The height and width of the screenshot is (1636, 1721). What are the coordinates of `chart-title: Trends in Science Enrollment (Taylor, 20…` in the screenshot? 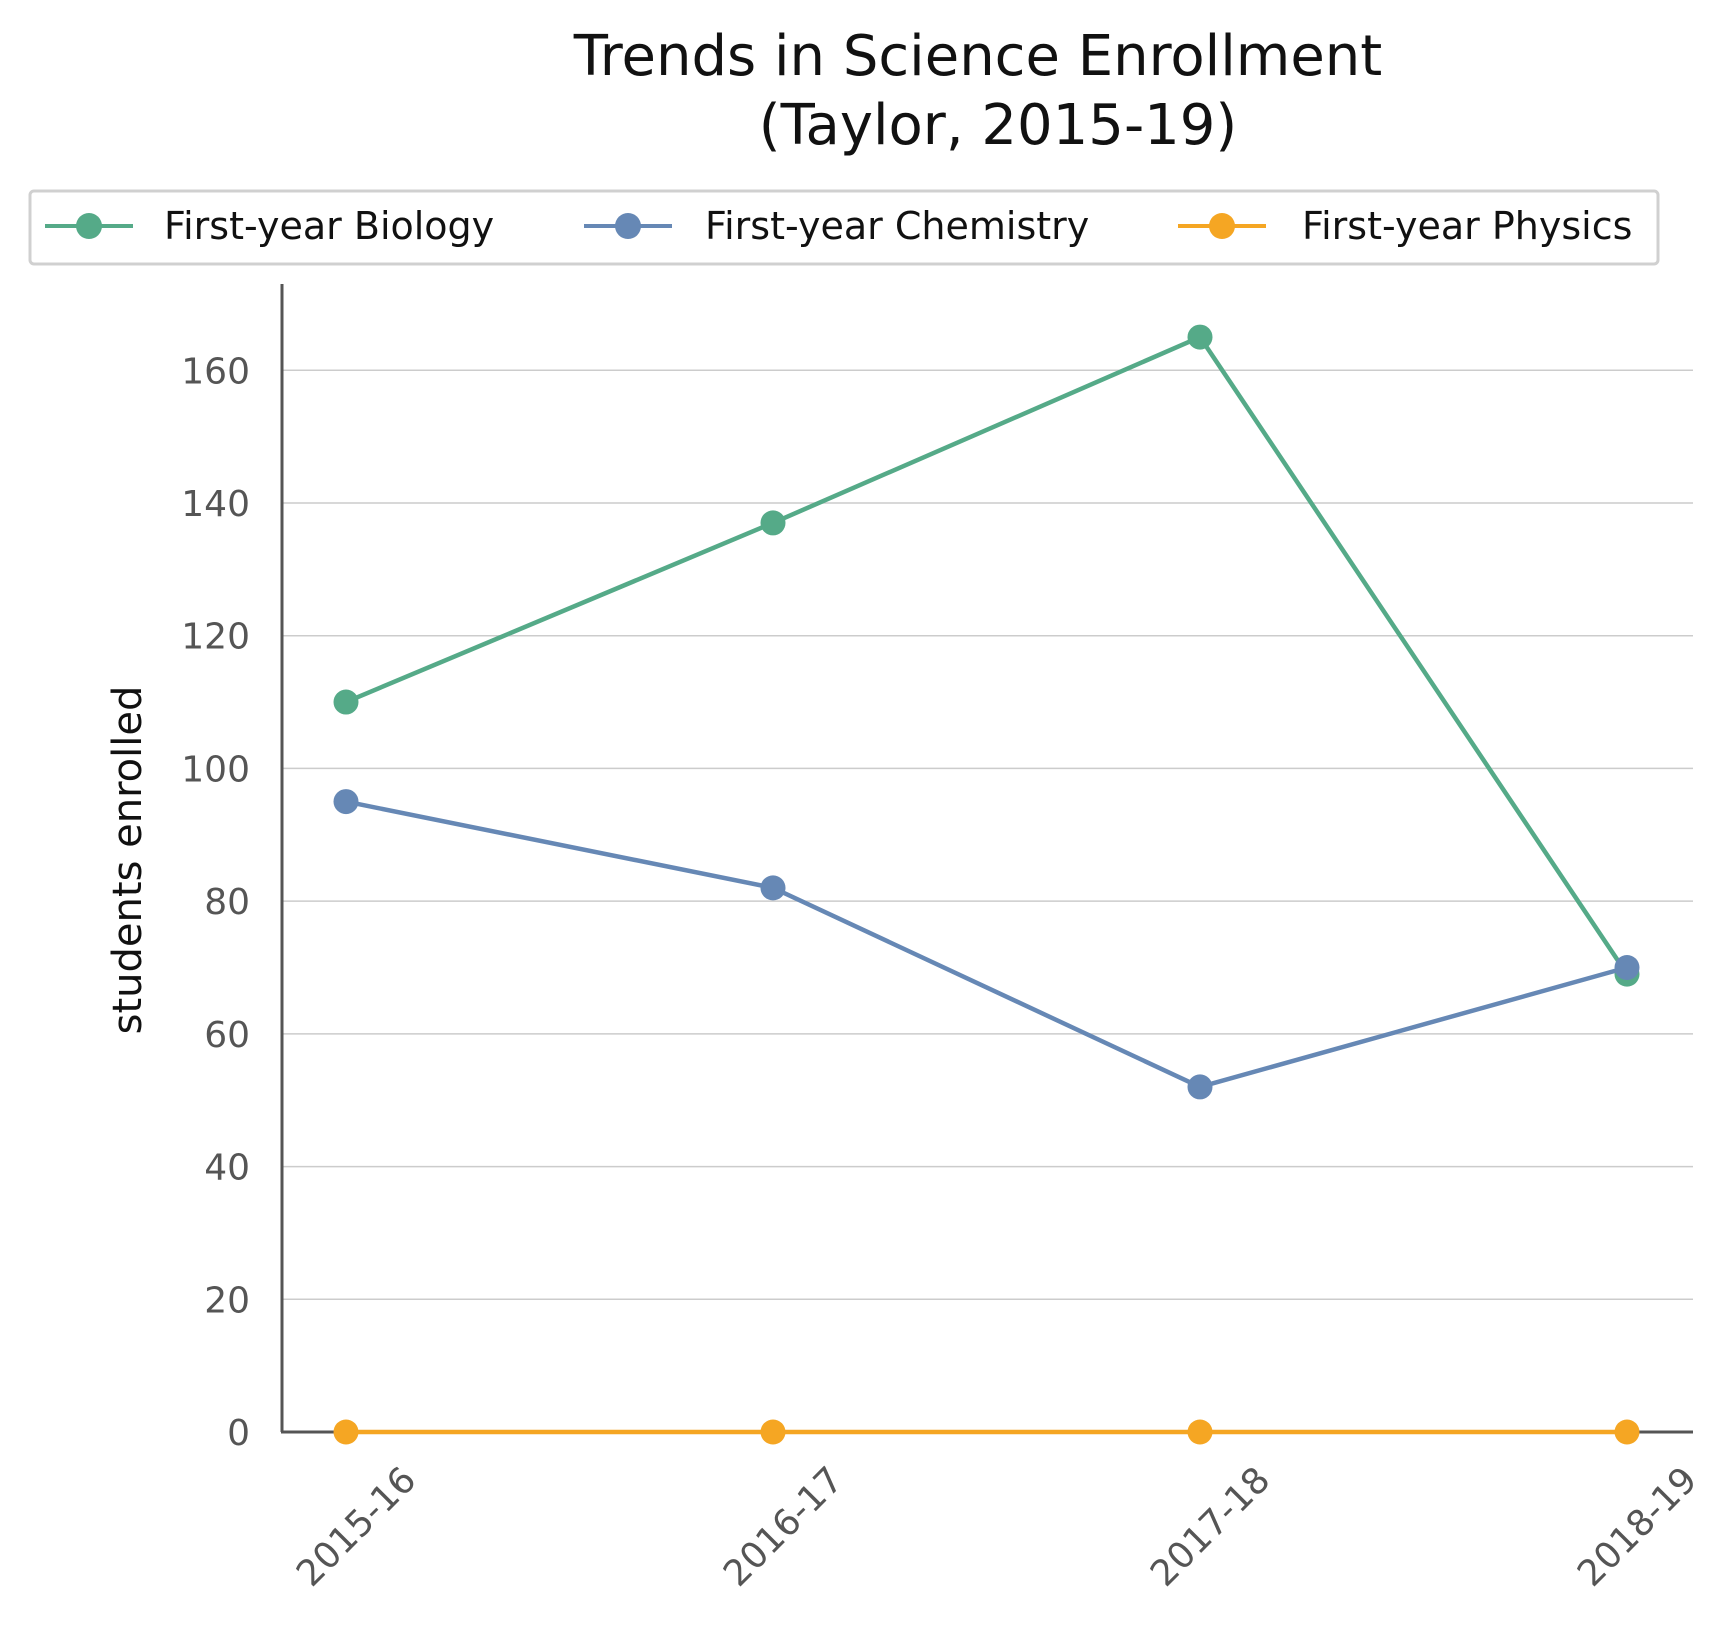 It's located at (977, 91).